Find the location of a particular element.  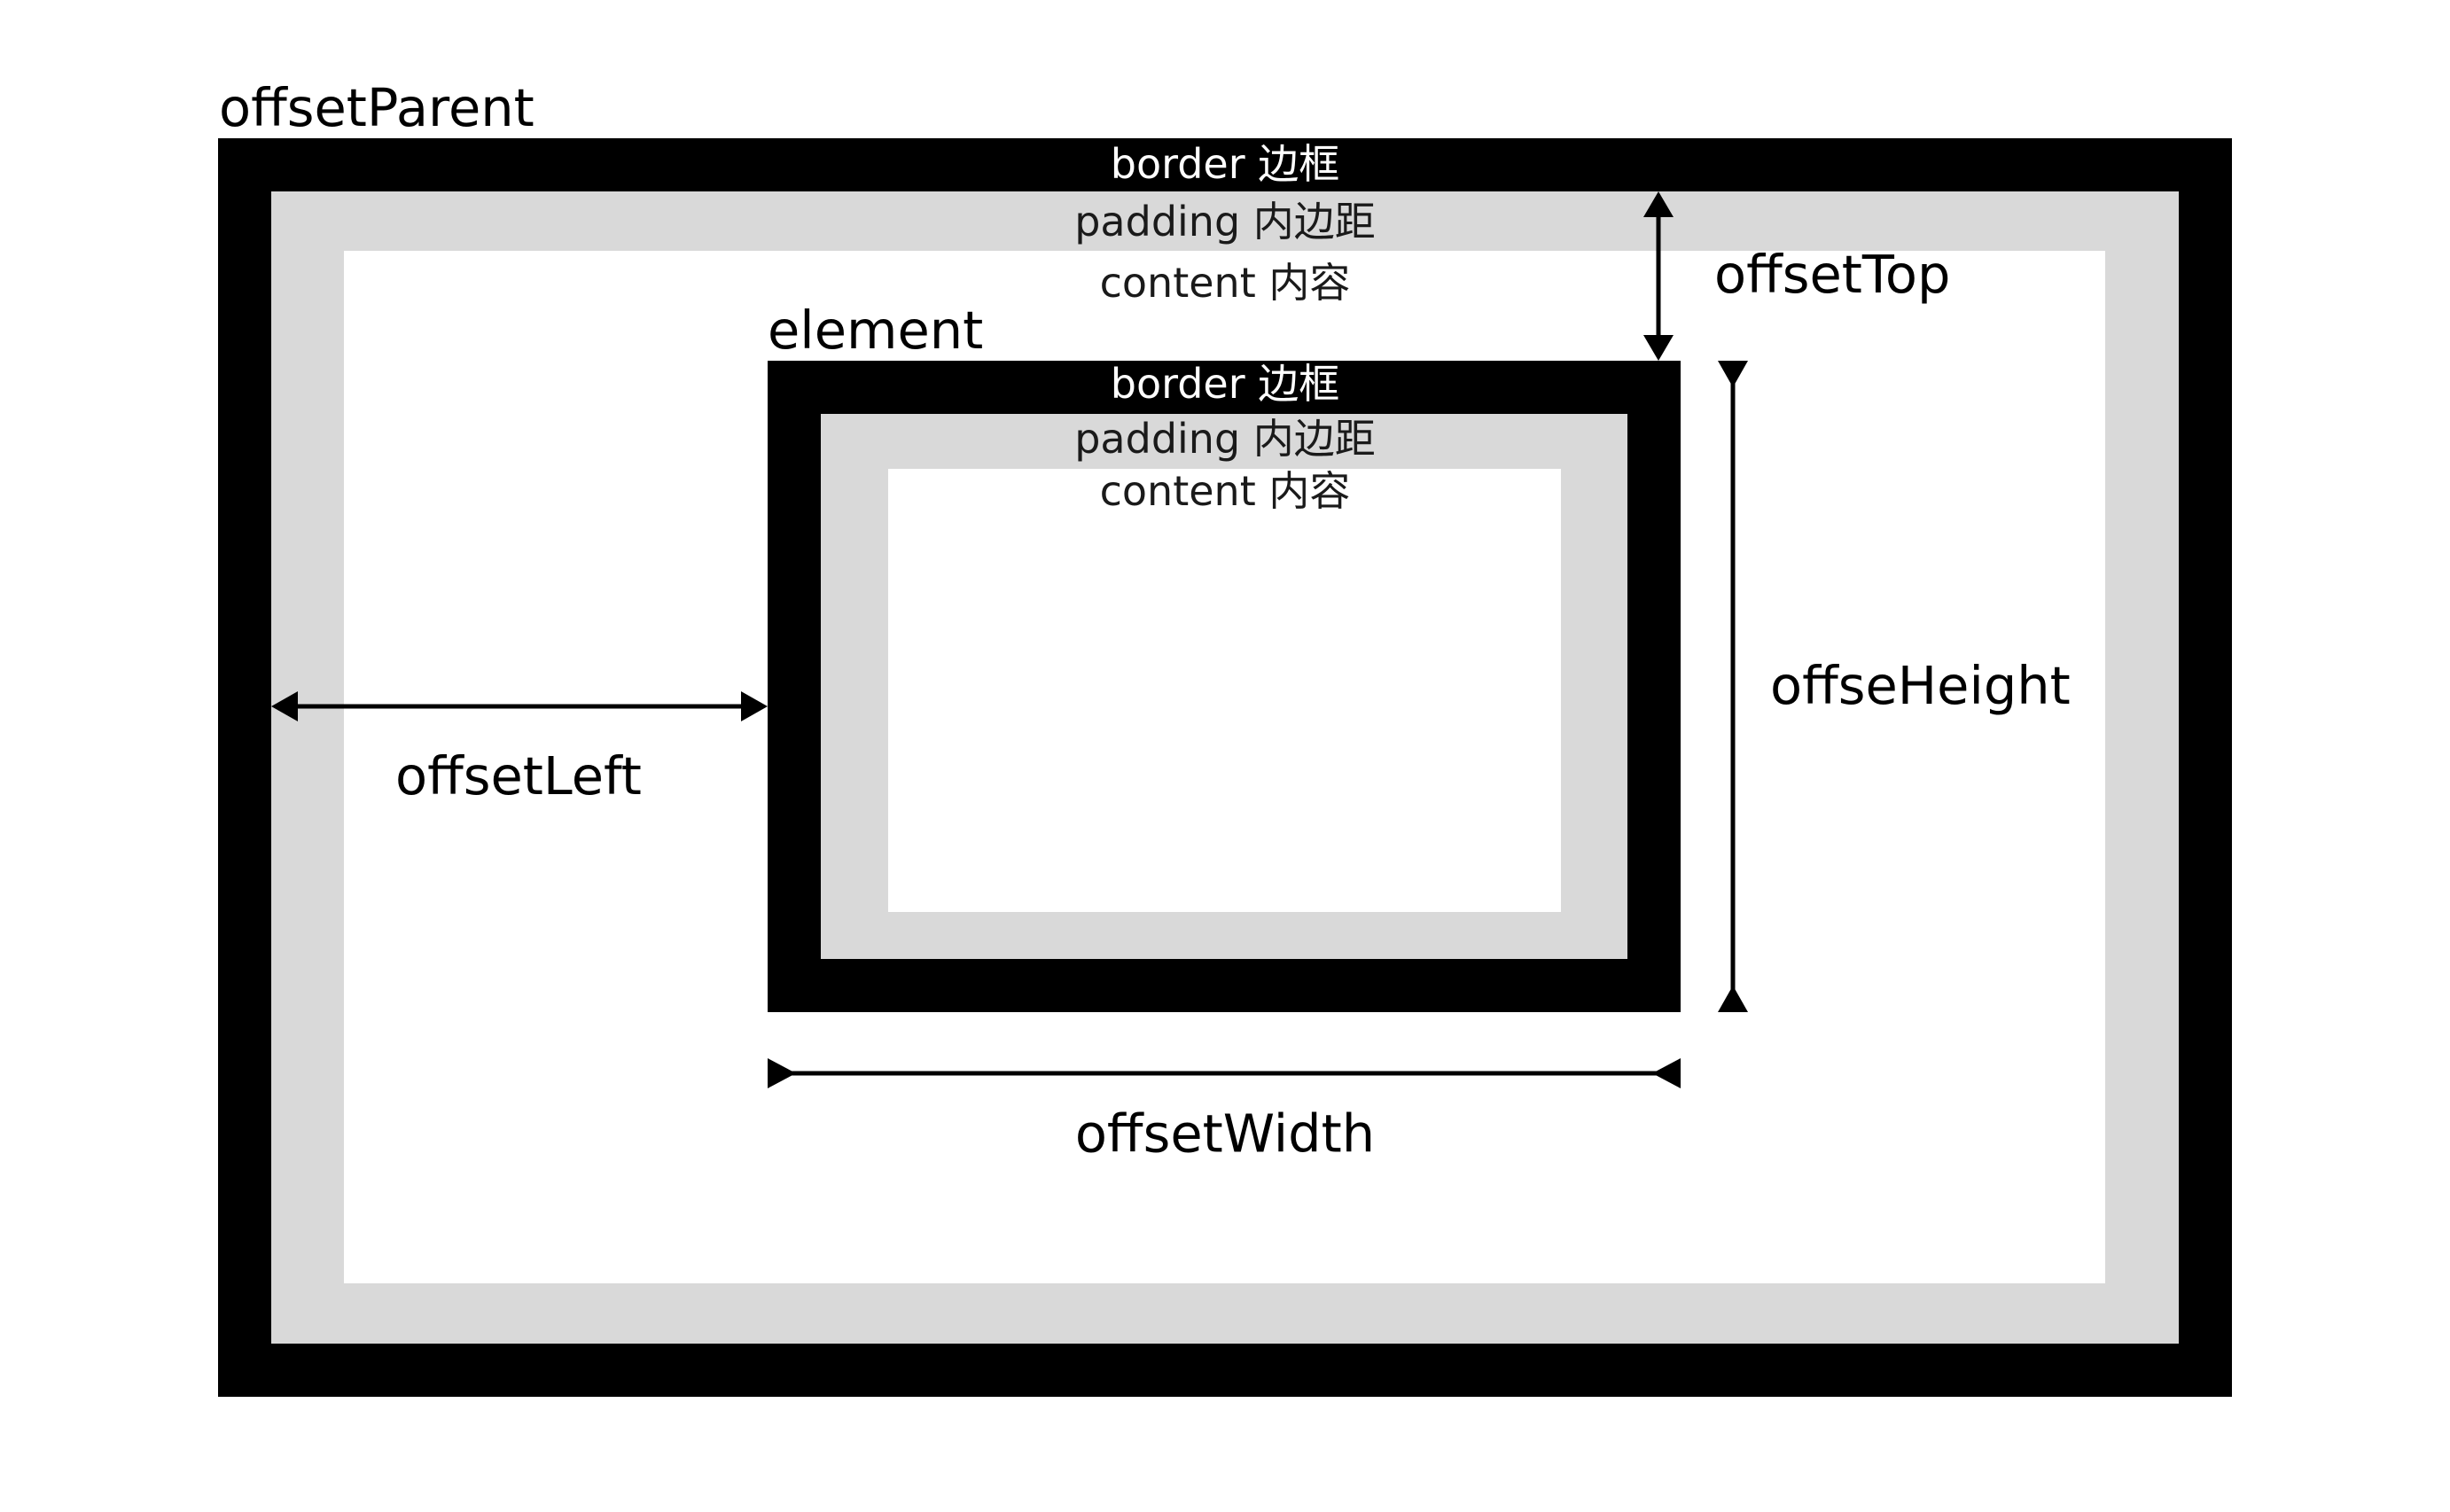

offset-top-label: offsetTop is located at coordinates (1832, 275).